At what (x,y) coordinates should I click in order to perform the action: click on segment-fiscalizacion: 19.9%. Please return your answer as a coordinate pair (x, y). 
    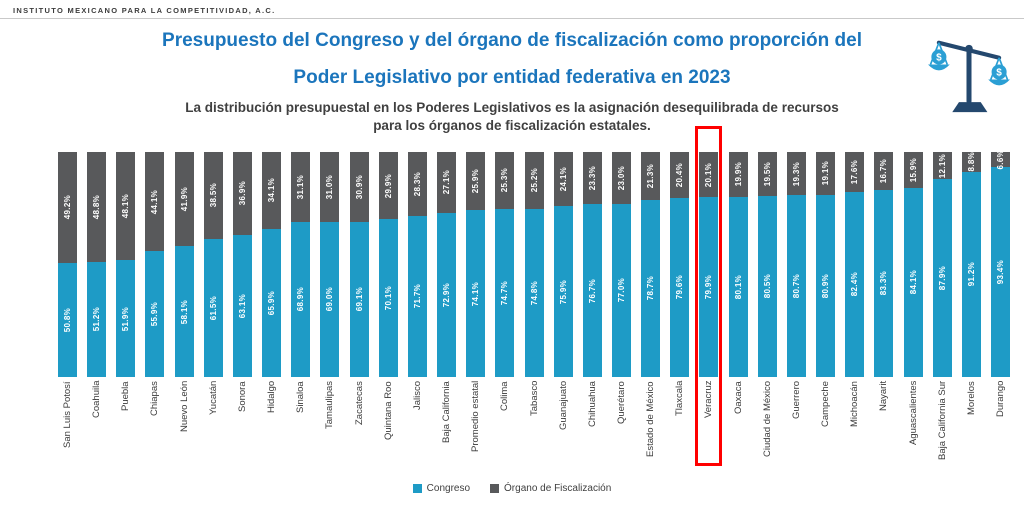
    Looking at the image, I should click on (738, 174).